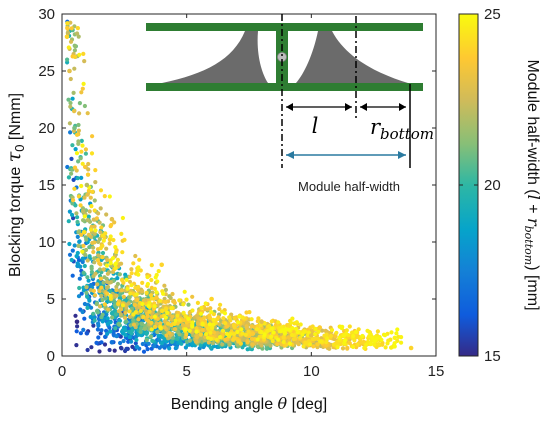 The width and height of the screenshot is (550, 423). I want to click on y-axis-label: Blocking torque τ0 [Nmm], so click(15, 185).